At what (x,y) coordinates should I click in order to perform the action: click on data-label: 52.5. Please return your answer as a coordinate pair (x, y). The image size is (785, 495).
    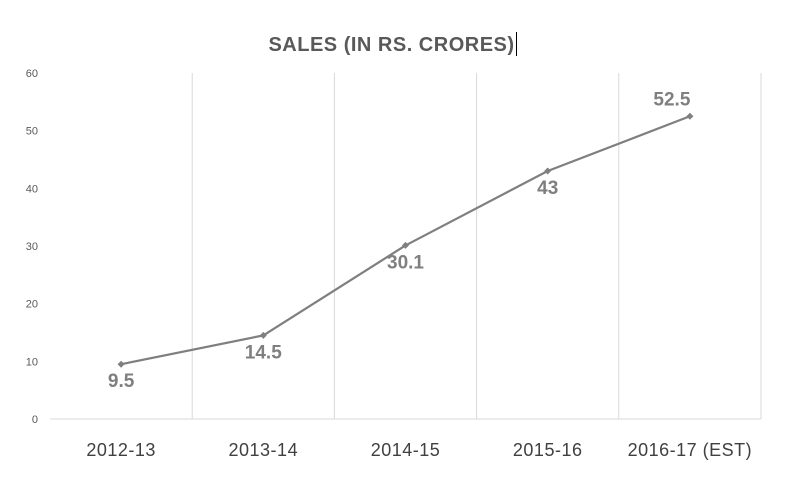
    Looking at the image, I should click on (671, 99).